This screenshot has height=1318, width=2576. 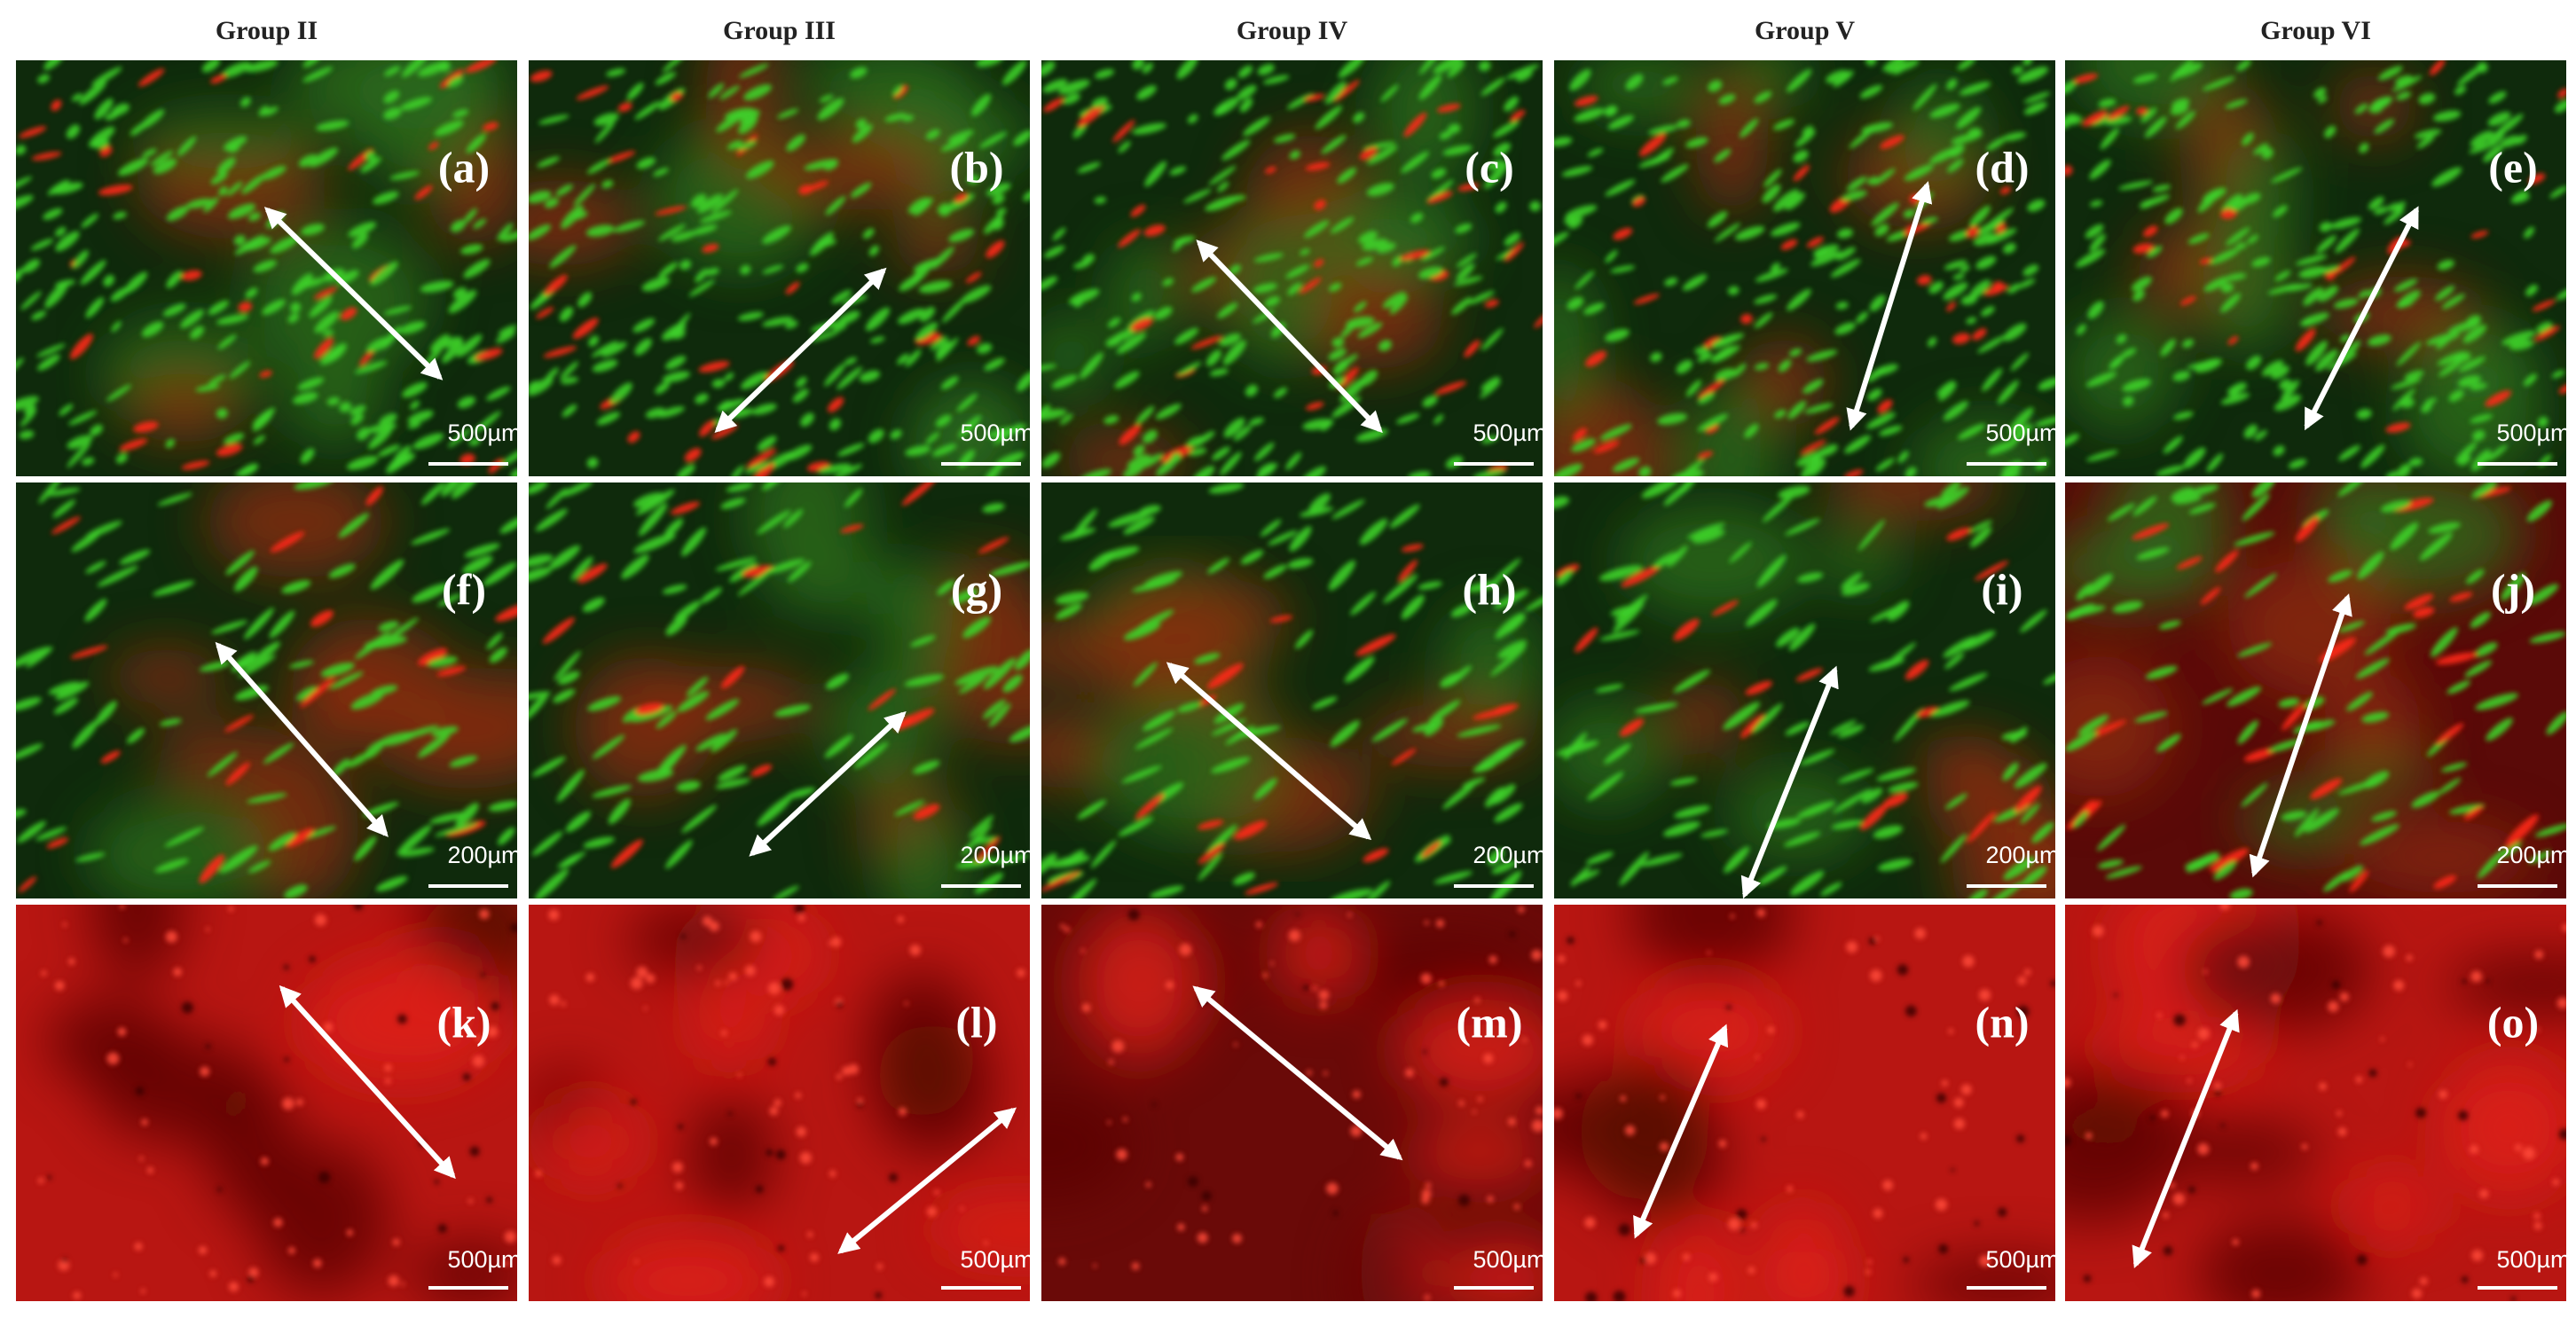 I want to click on column-header: Group VI, so click(x=2315, y=31).